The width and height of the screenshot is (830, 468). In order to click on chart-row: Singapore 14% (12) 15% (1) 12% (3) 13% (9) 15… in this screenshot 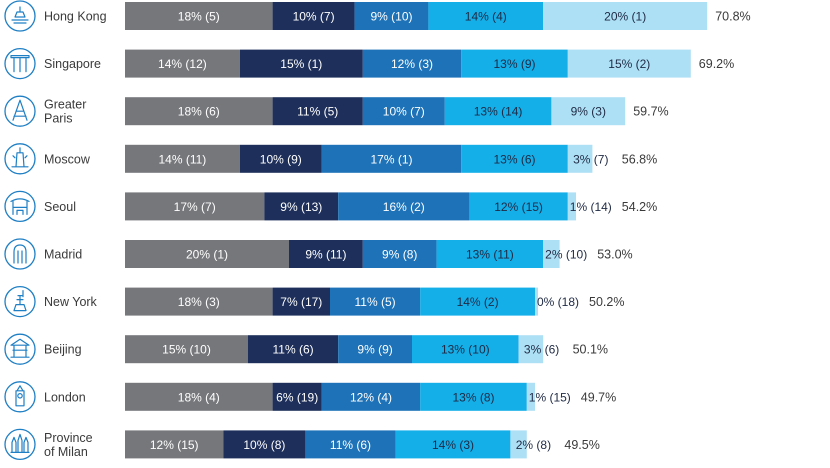, I will do `click(369, 63)`.